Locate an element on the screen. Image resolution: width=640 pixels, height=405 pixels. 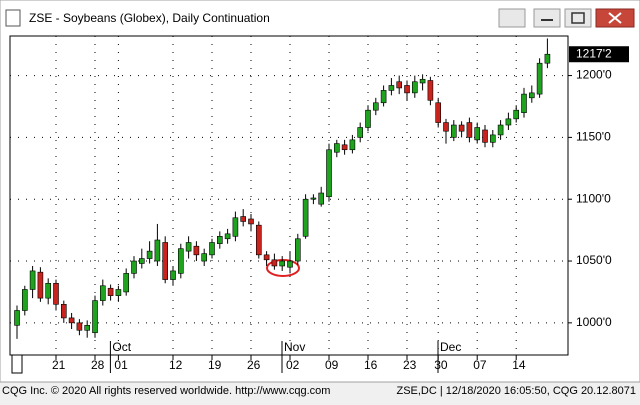
x-tick-label: 23 is located at coordinates (410, 365).